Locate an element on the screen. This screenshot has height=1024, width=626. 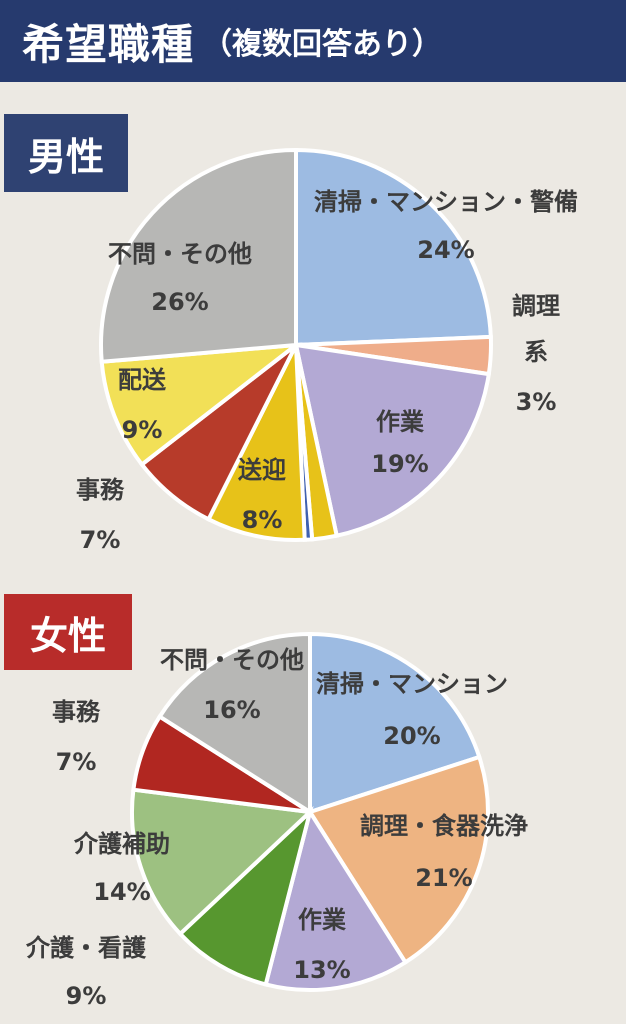
slice-value-label: 16% is located at coordinates (231, 710).